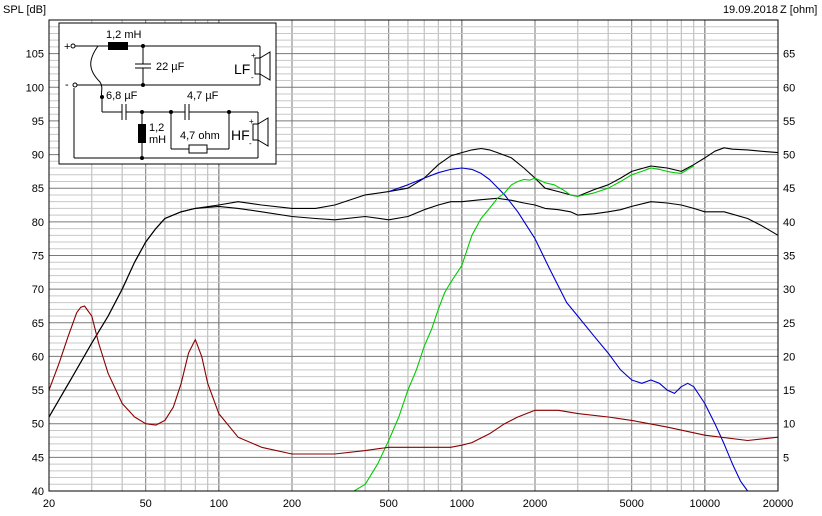  Describe the element at coordinates (253, 55) in the screenshot. I see `lf-plus-label: +` at that location.